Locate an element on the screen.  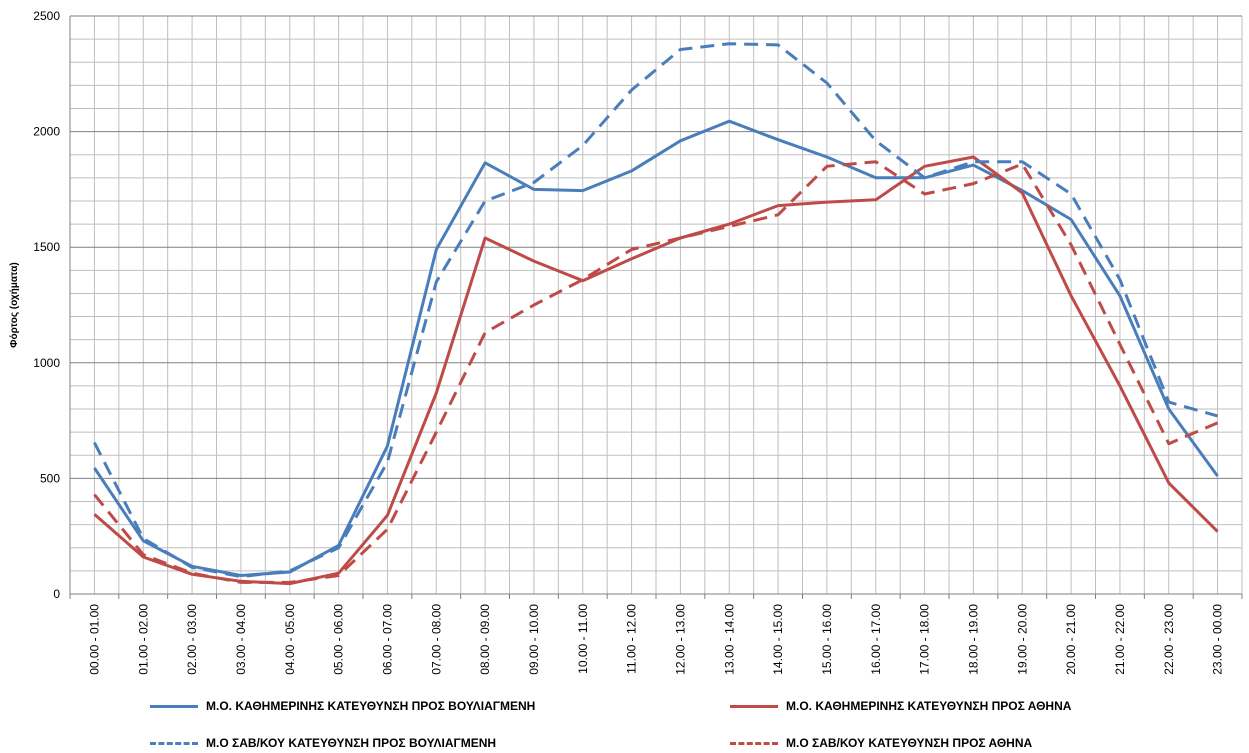
x-tick-label: 09.00 - 10.00 is located at coordinates (534, 639).